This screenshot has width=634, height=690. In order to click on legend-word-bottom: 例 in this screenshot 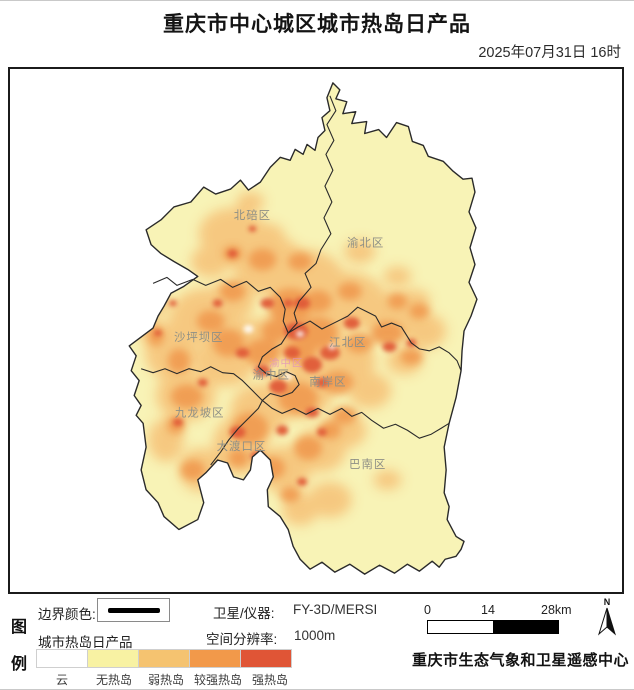, I will do `click(18, 664)`.